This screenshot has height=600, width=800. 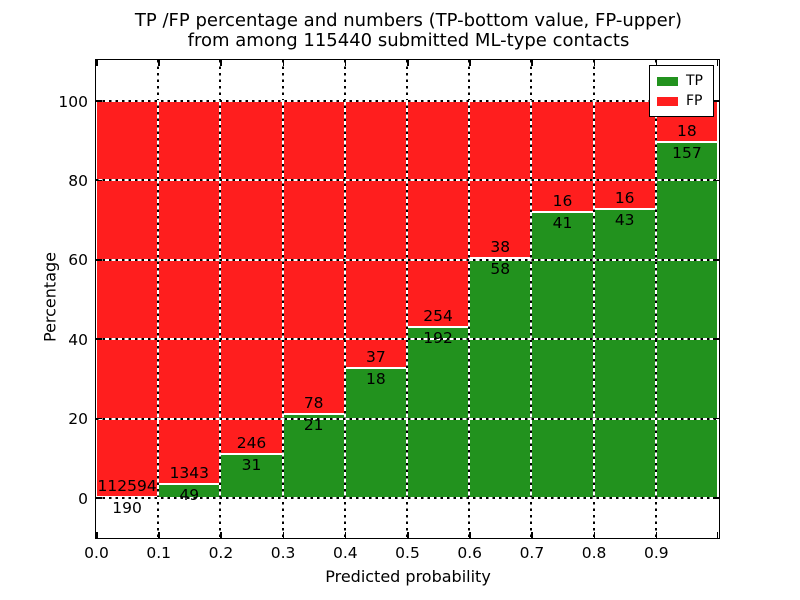 I want to click on x-tick-label: 0.4, so click(x=345, y=553).